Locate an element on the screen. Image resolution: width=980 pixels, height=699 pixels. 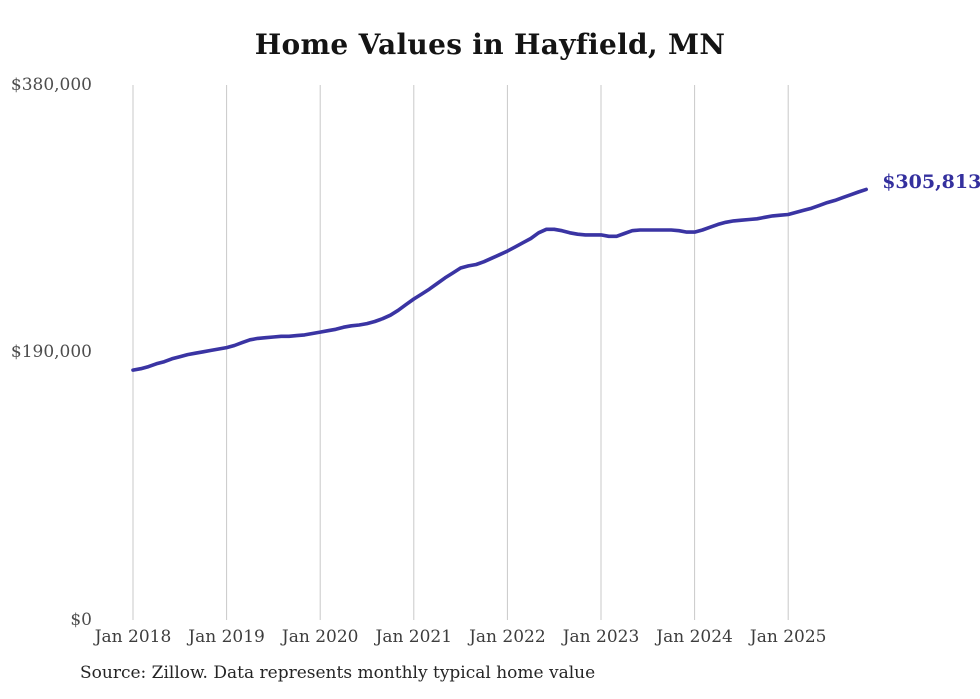
x-axis-tick-label: Jan 2024 is located at coordinates (694, 637).